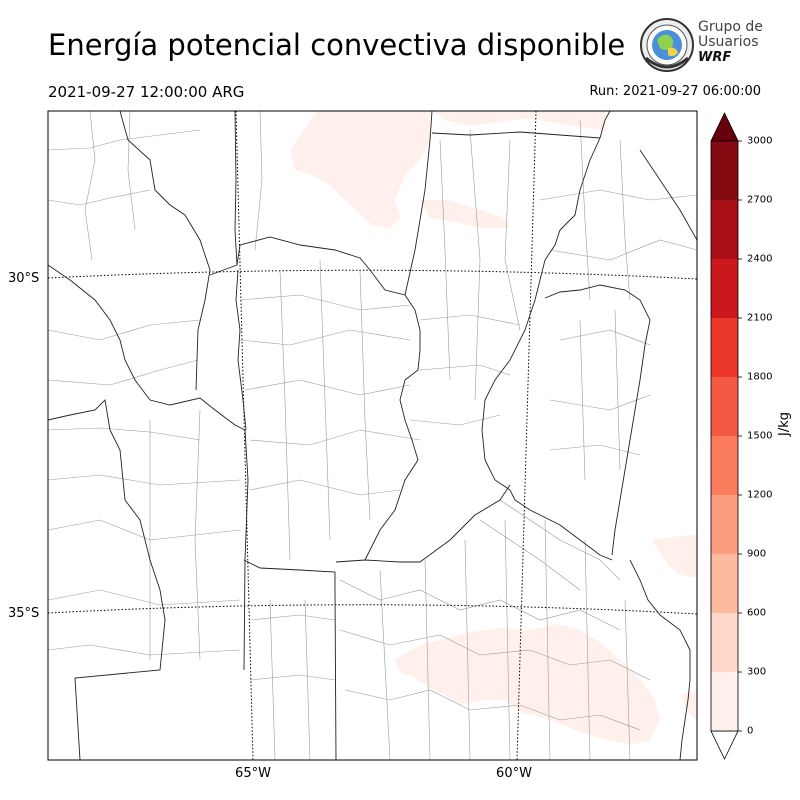  Describe the element at coordinates (728, 42) in the screenshot. I see `logo-text-line2: Usuarios` at that location.